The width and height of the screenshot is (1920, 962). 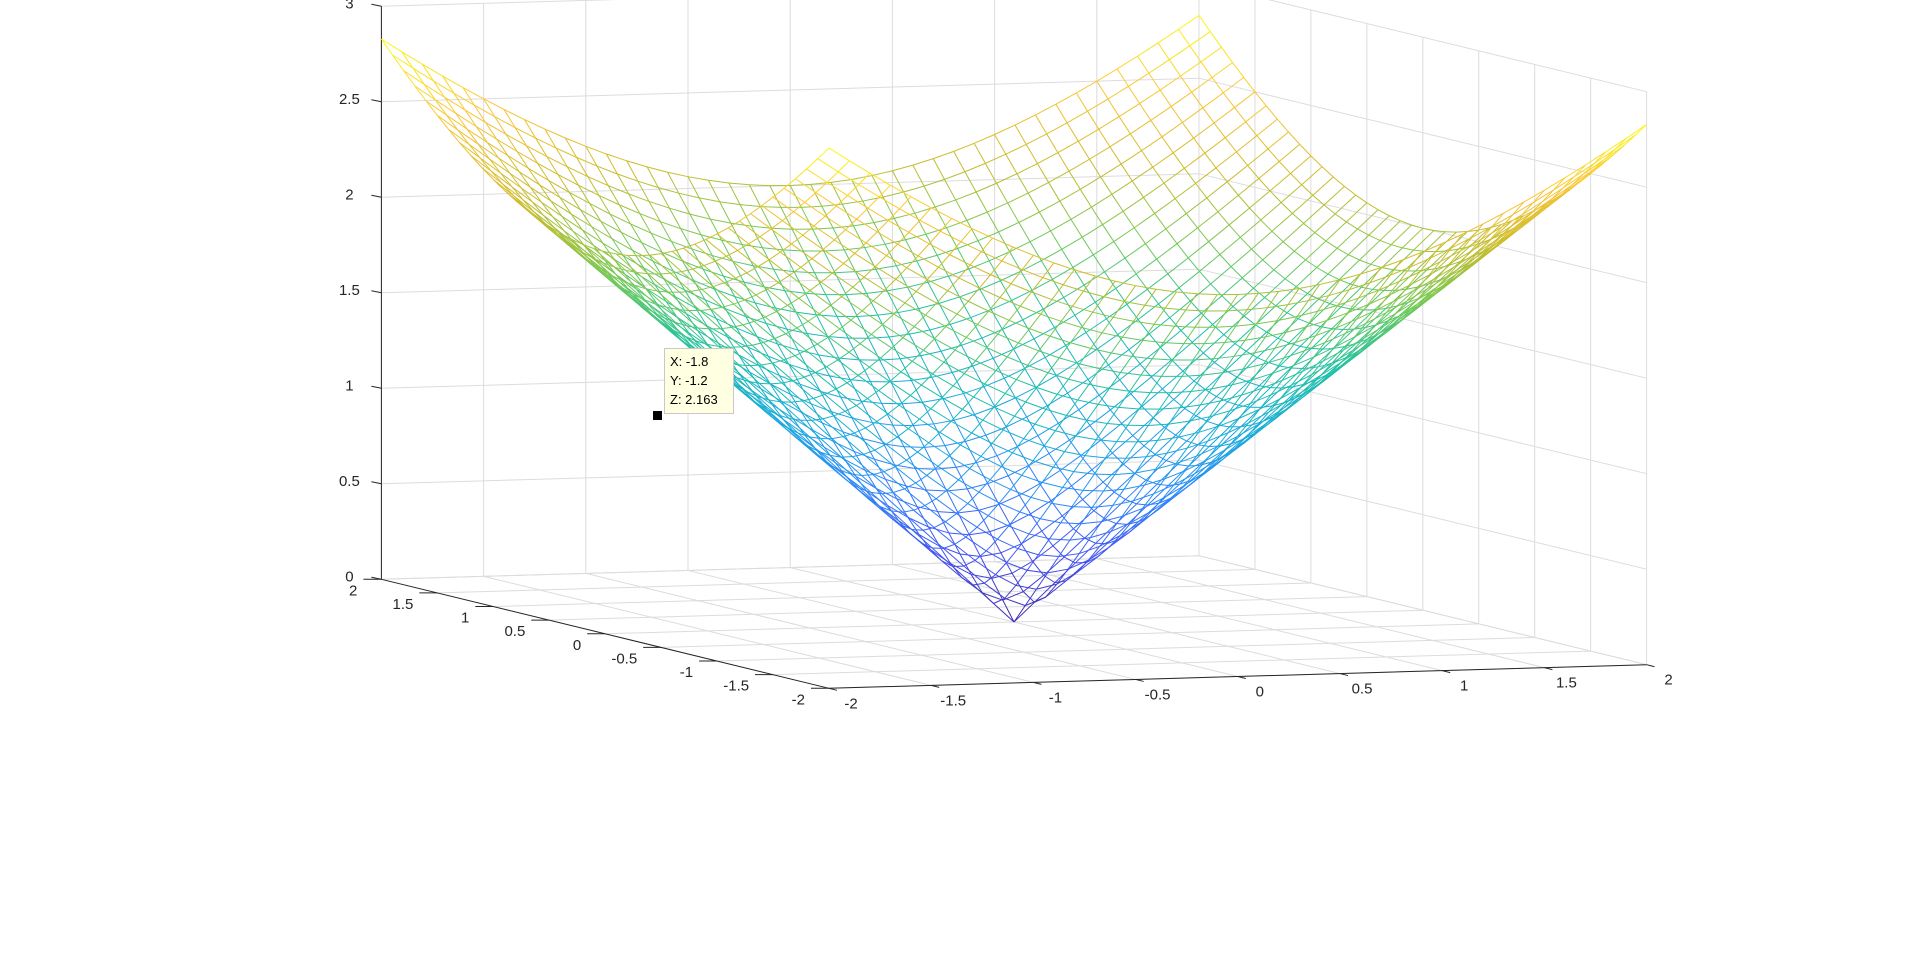 What do you see at coordinates (657, 415) in the screenshot?
I see `datatip-marker` at bounding box center [657, 415].